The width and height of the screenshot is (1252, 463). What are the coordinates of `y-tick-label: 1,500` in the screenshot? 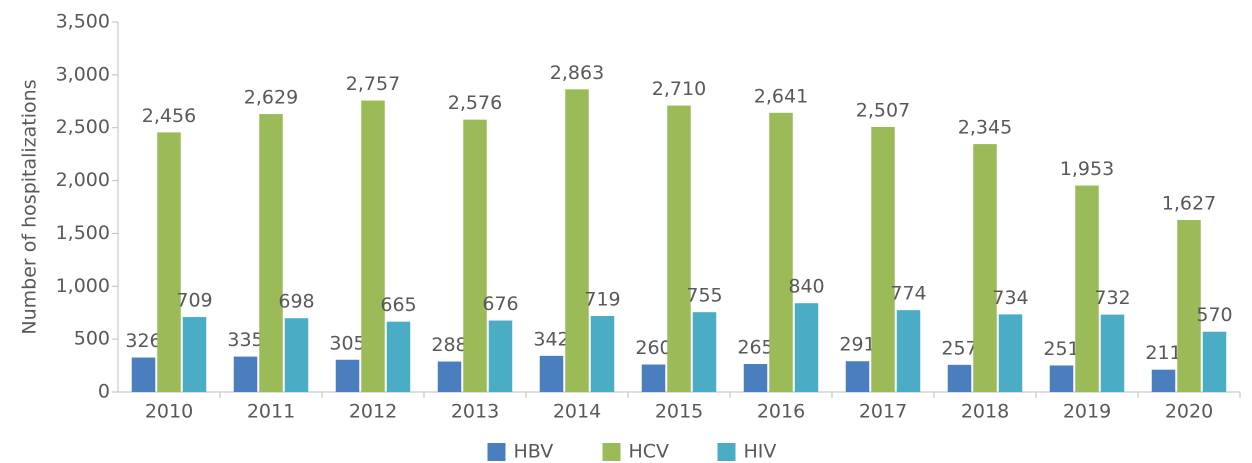 It's located at (83, 233).